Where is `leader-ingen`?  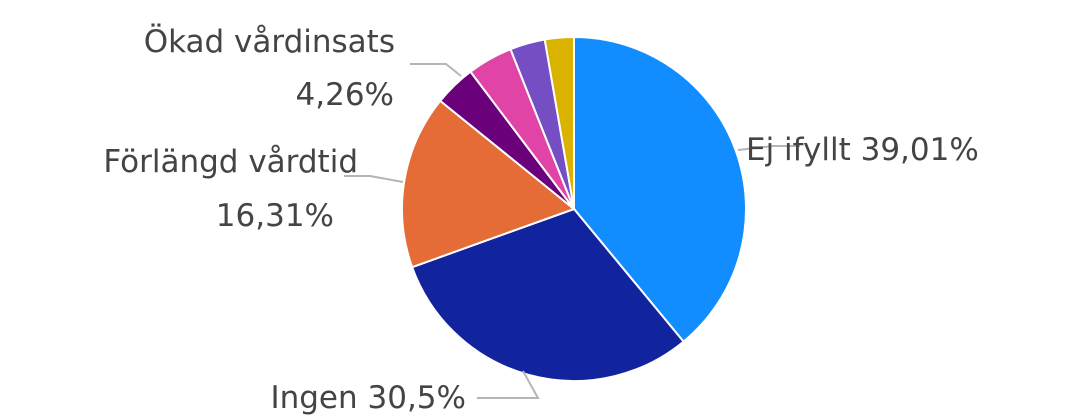
leader-ingen is located at coordinates (508, 384).